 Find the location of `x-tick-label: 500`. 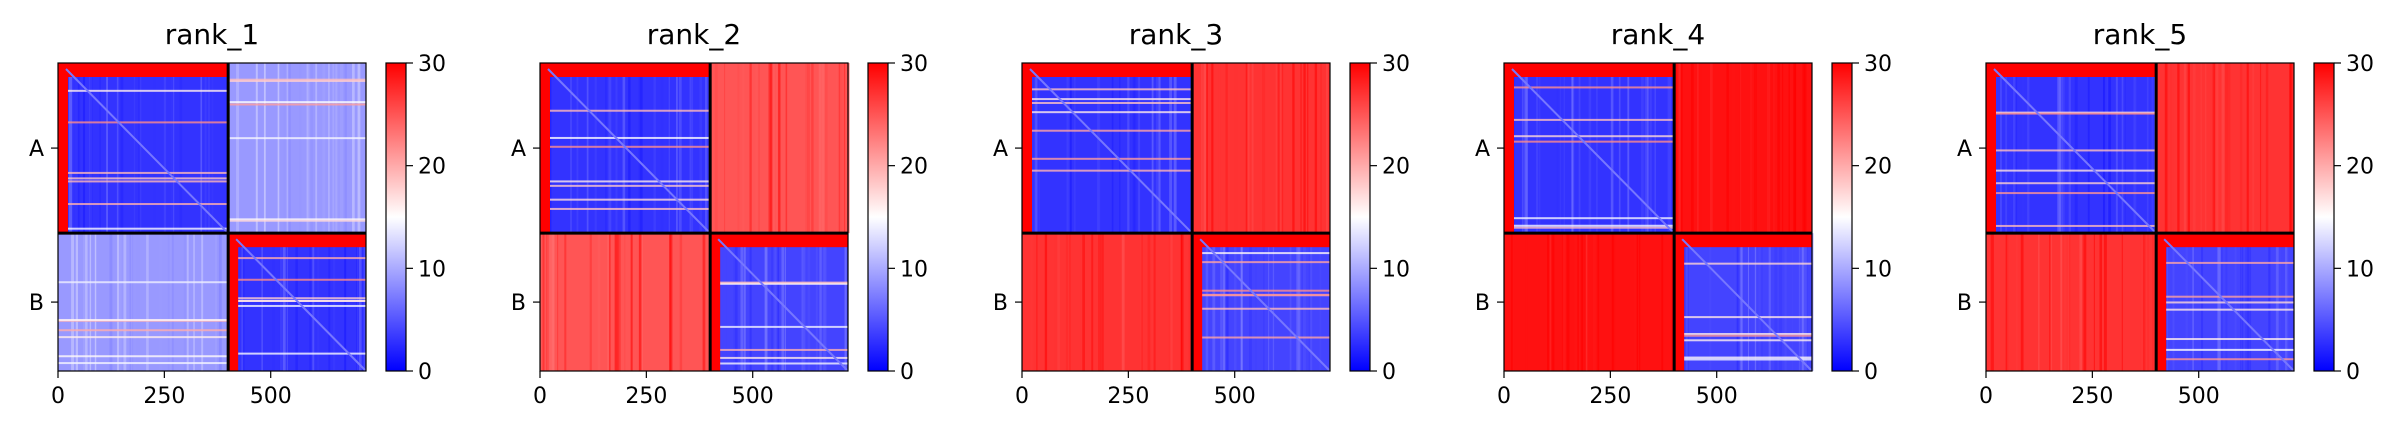

x-tick-label: 500 is located at coordinates (753, 396).